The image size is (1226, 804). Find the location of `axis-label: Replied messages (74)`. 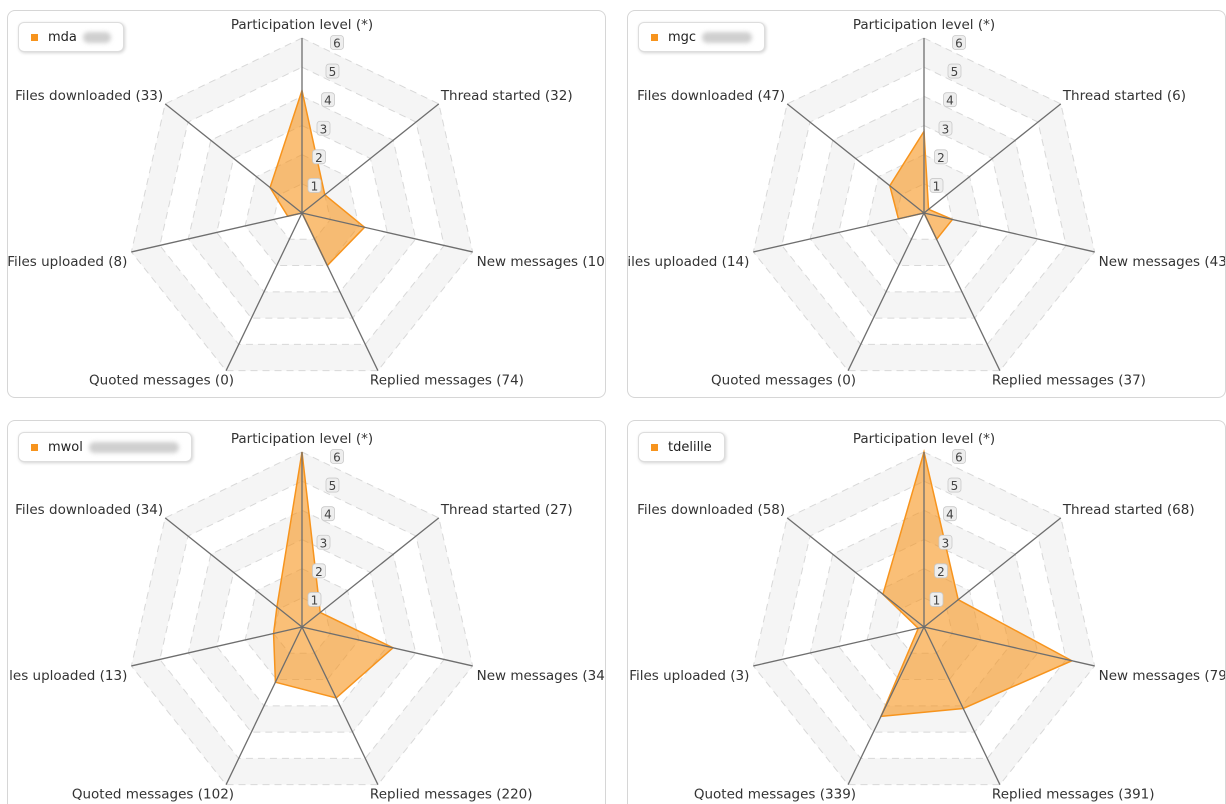

axis-label: Replied messages (74) is located at coordinates (447, 381).